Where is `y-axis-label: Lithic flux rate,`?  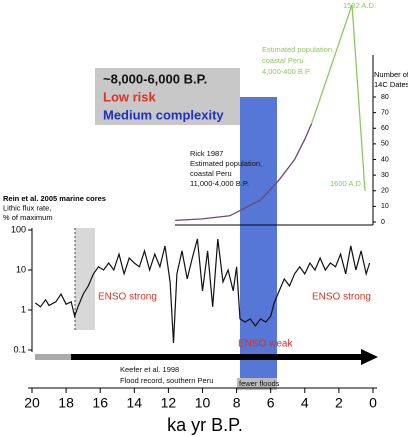 y-axis-label: Lithic flux rate, is located at coordinates (27, 207).